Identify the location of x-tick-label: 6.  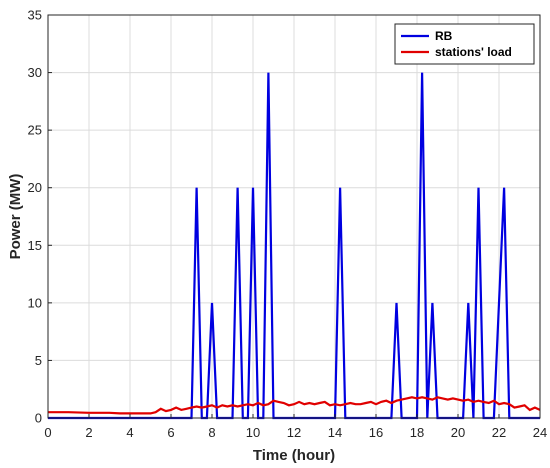
(170, 432).